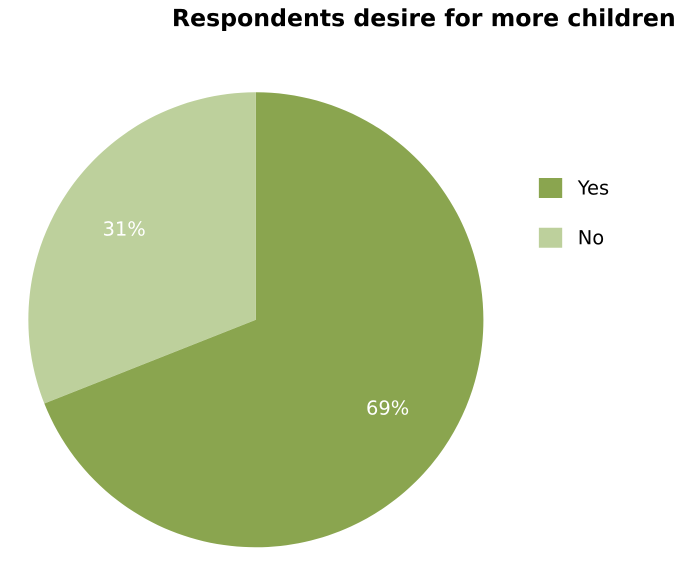  Describe the element at coordinates (592, 237) in the screenshot. I see `legend-label: No` at that location.